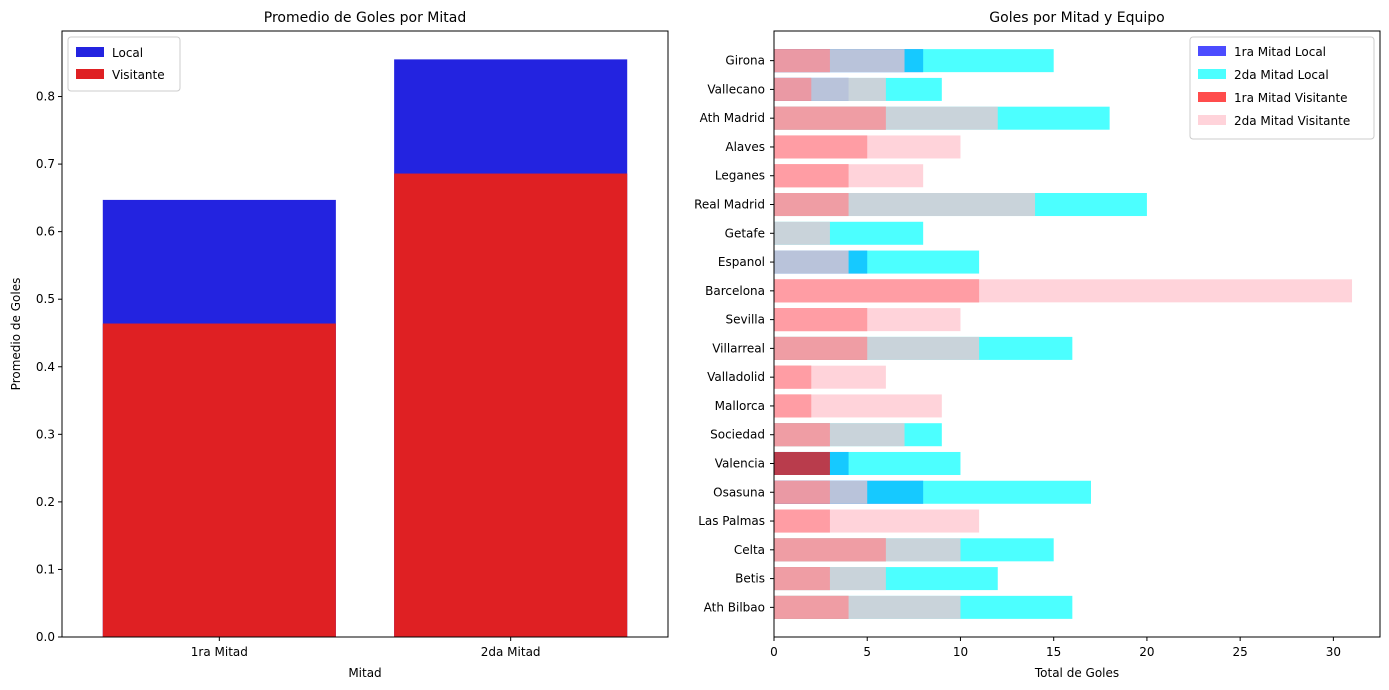 The image size is (1389, 690). Describe the element at coordinates (45, 367) in the screenshot. I see `y-tick-label: 0.4` at that location.